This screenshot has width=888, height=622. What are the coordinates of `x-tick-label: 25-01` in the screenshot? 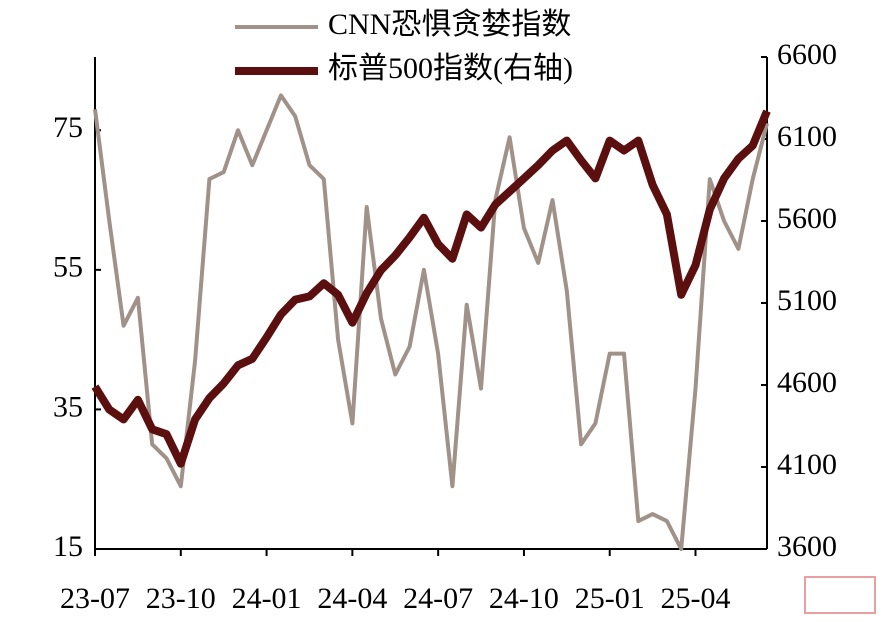 It's located at (610, 598).